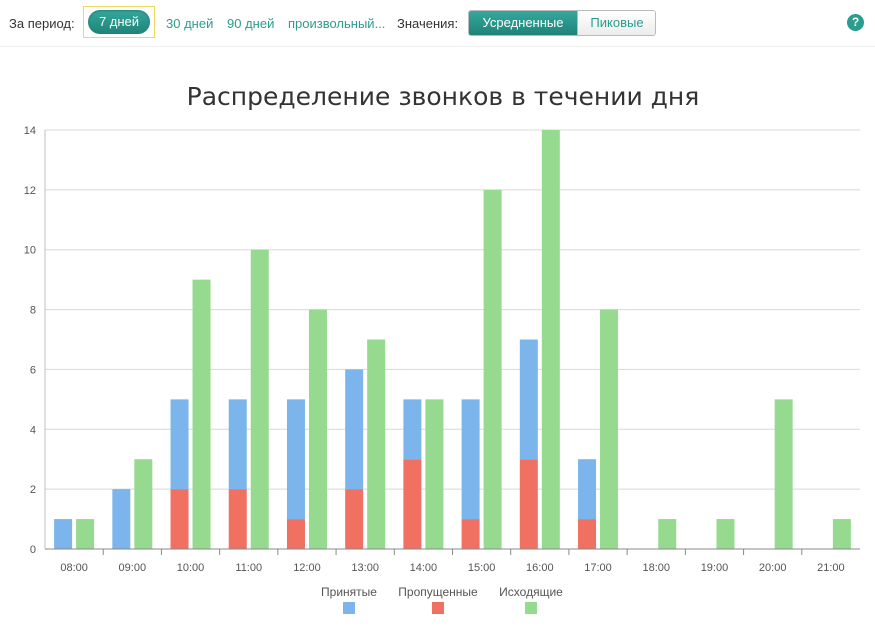 This screenshot has width=875, height=628. I want to click on x-tick-label: 16:00, so click(540, 568).